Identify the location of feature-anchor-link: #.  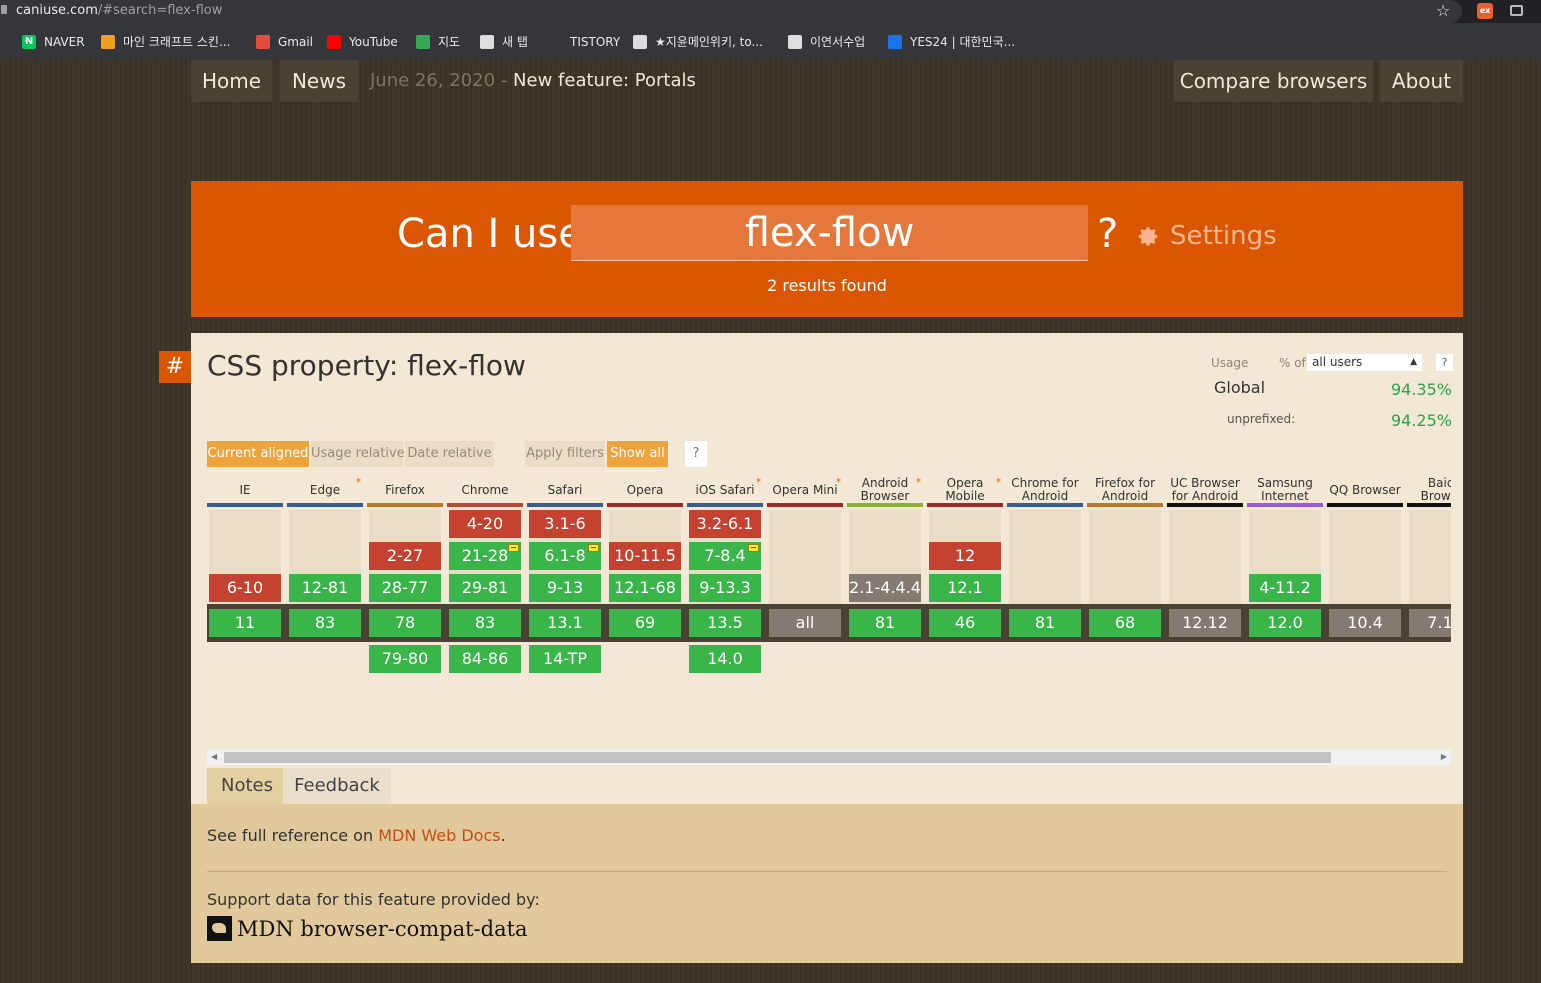
(175, 367).